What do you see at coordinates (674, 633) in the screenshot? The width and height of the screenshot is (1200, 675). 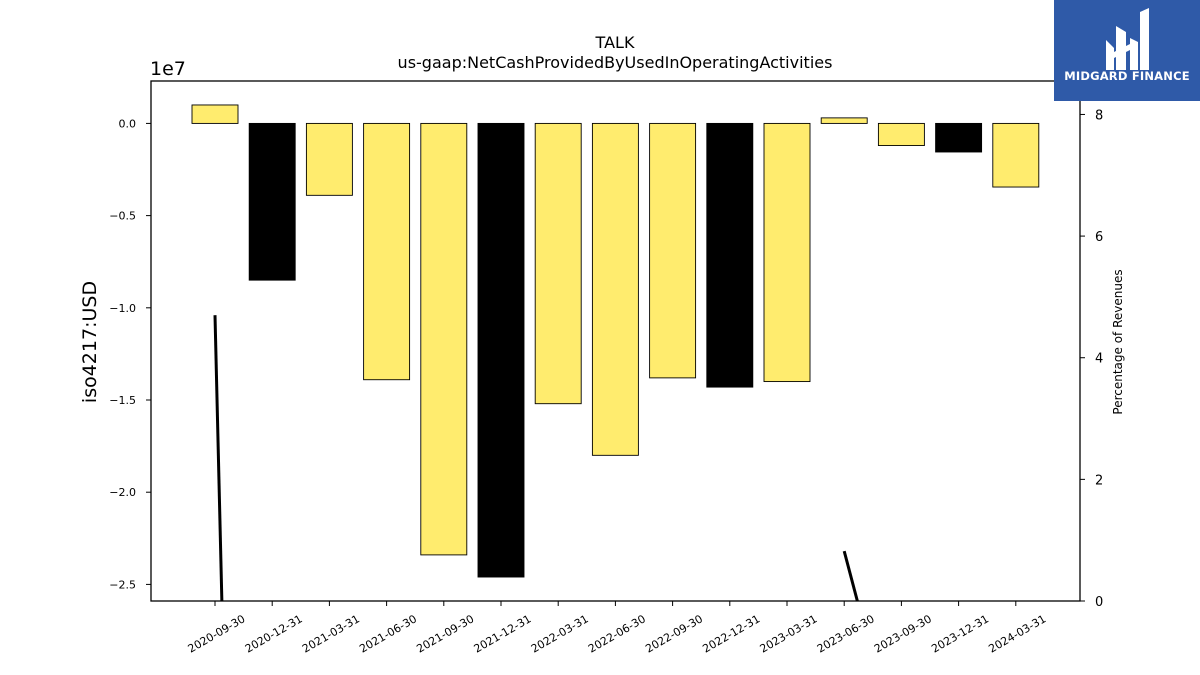 I see `x-tick-label: 2022-09-30` at bounding box center [674, 633].